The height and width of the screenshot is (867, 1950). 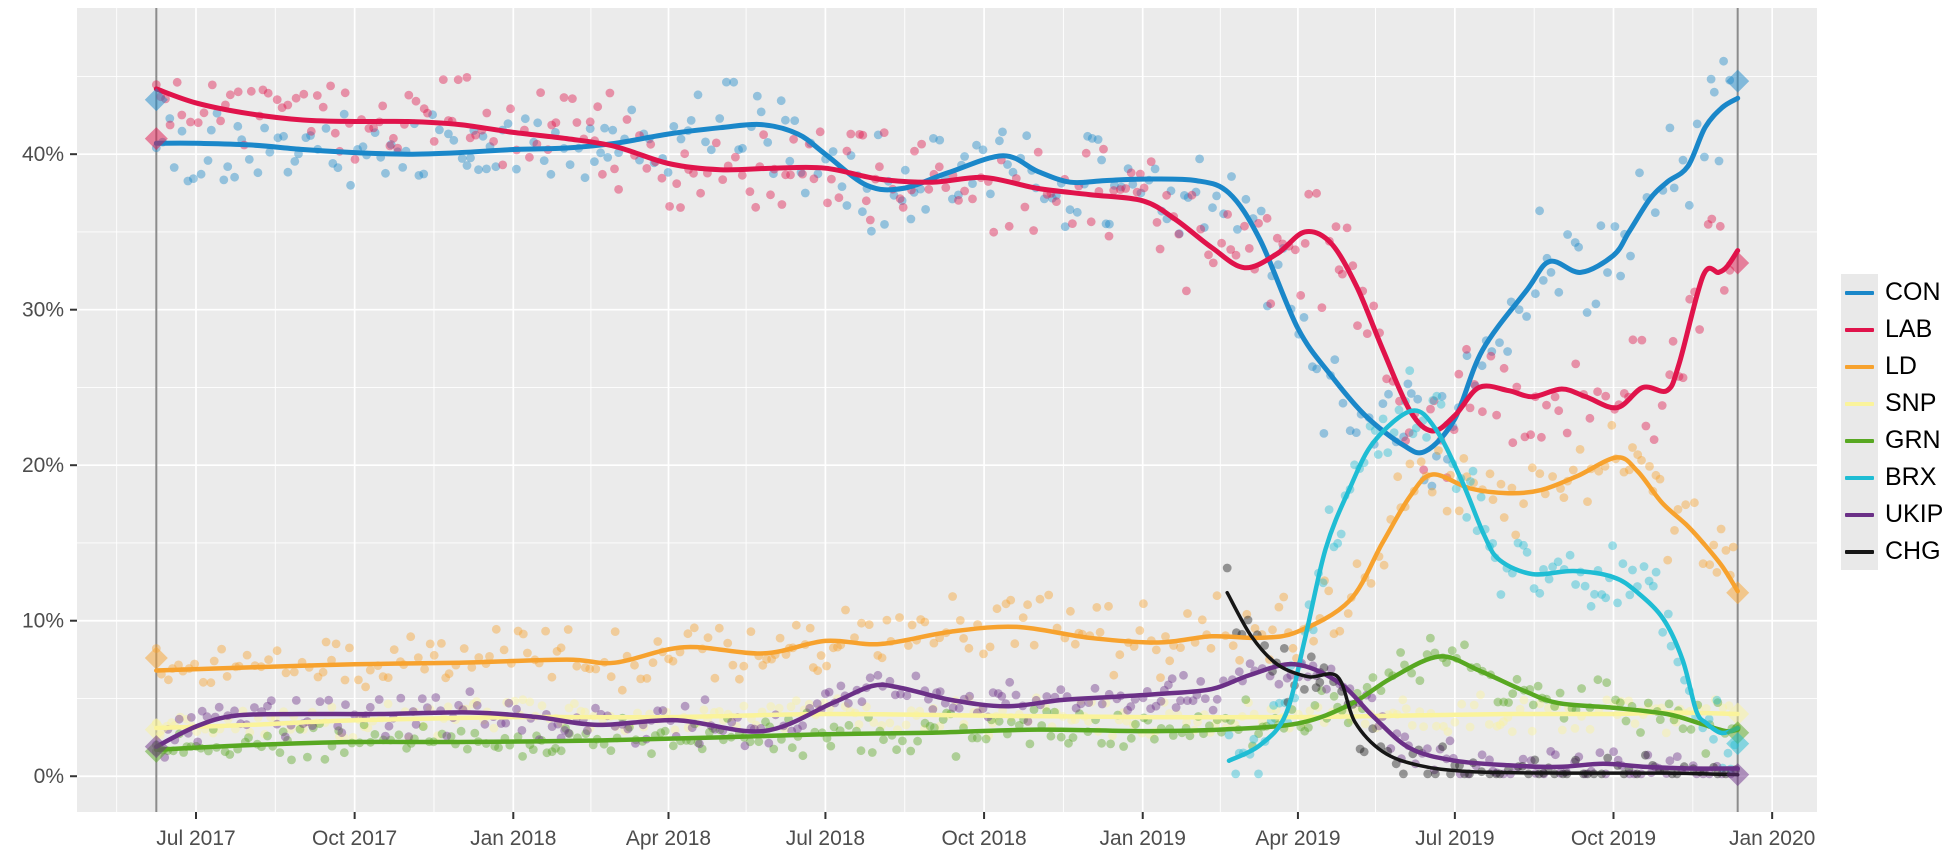 What do you see at coordinates (1738, 593) in the screenshot?
I see `election-result-2019-LD` at bounding box center [1738, 593].